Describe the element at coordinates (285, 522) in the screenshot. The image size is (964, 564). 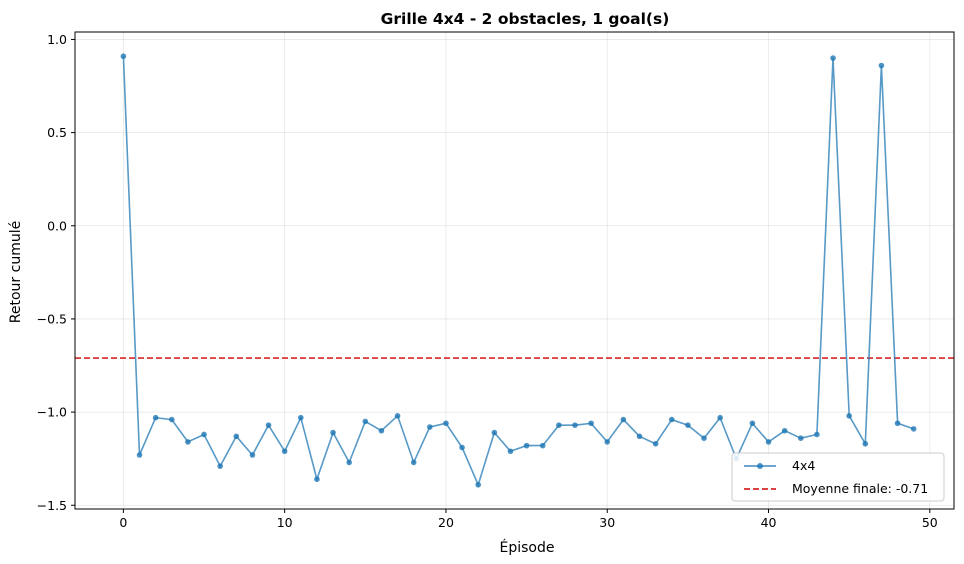
I see `x-tick-label: 10` at that location.